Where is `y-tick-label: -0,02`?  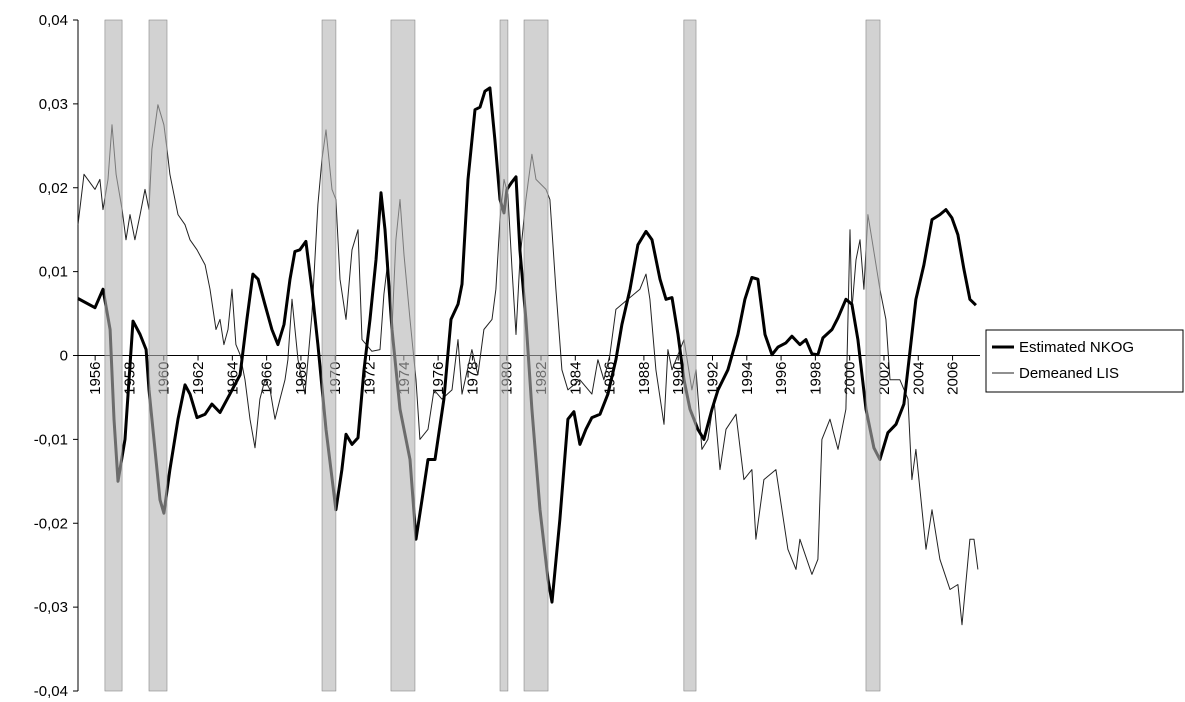 y-tick-label: -0,02 is located at coordinates (51, 523).